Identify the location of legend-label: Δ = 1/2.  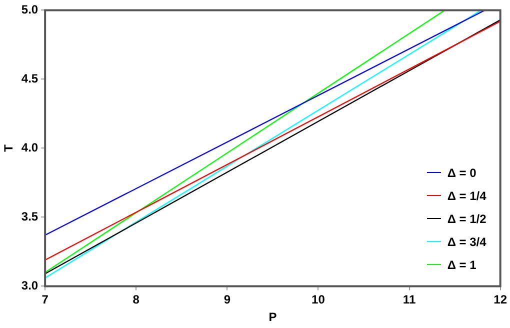
(466, 219).